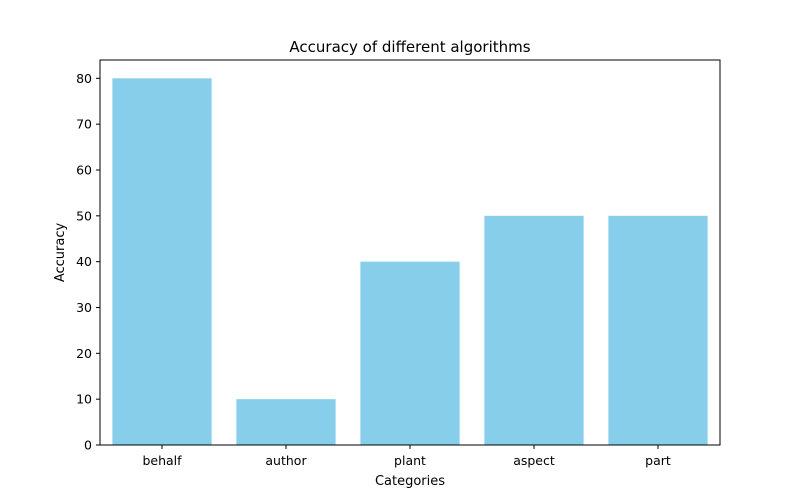  What do you see at coordinates (84, 78) in the screenshot?
I see `y-tick-label: 80` at bounding box center [84, 78].